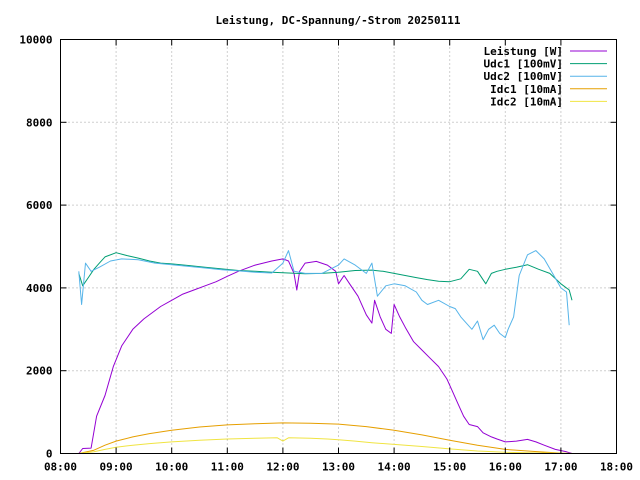 This screenshot has height=480, width=640. Describe the element at coordinates (338, 467) in the screenshot. I see `x-tick-label: 13:00` at that location.